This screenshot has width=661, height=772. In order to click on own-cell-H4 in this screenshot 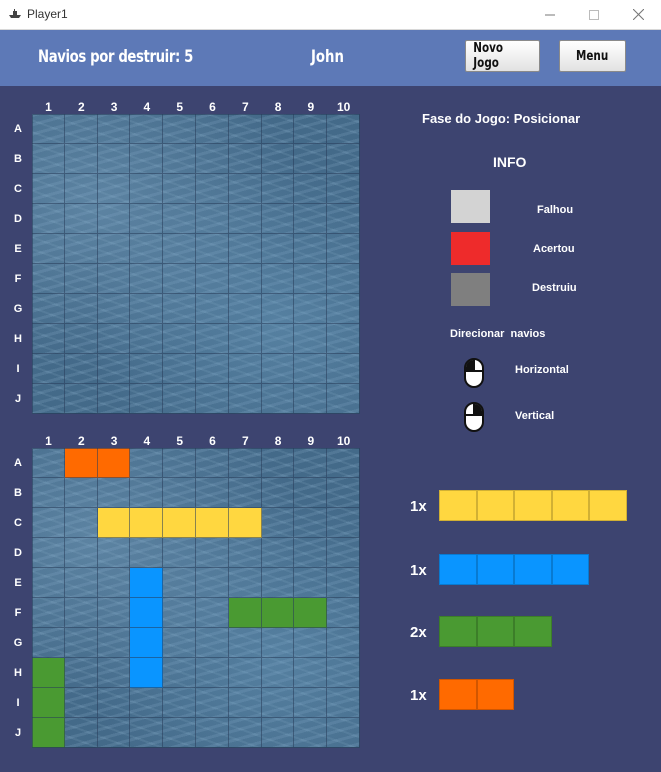, I will do `click(147, 673)`.